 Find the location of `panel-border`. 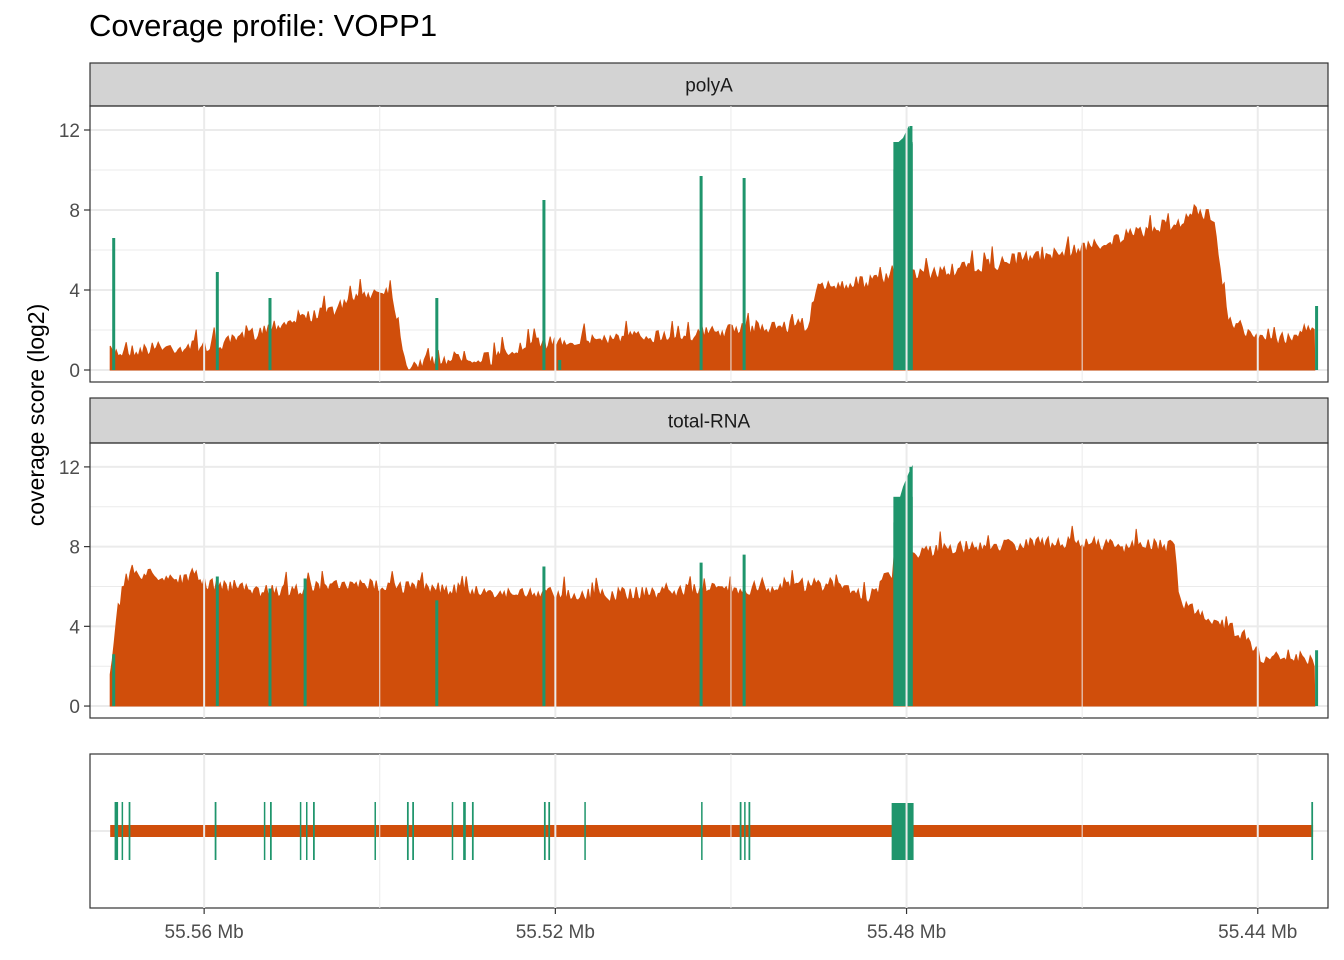

panel-border is located at coordinates (709, 831).